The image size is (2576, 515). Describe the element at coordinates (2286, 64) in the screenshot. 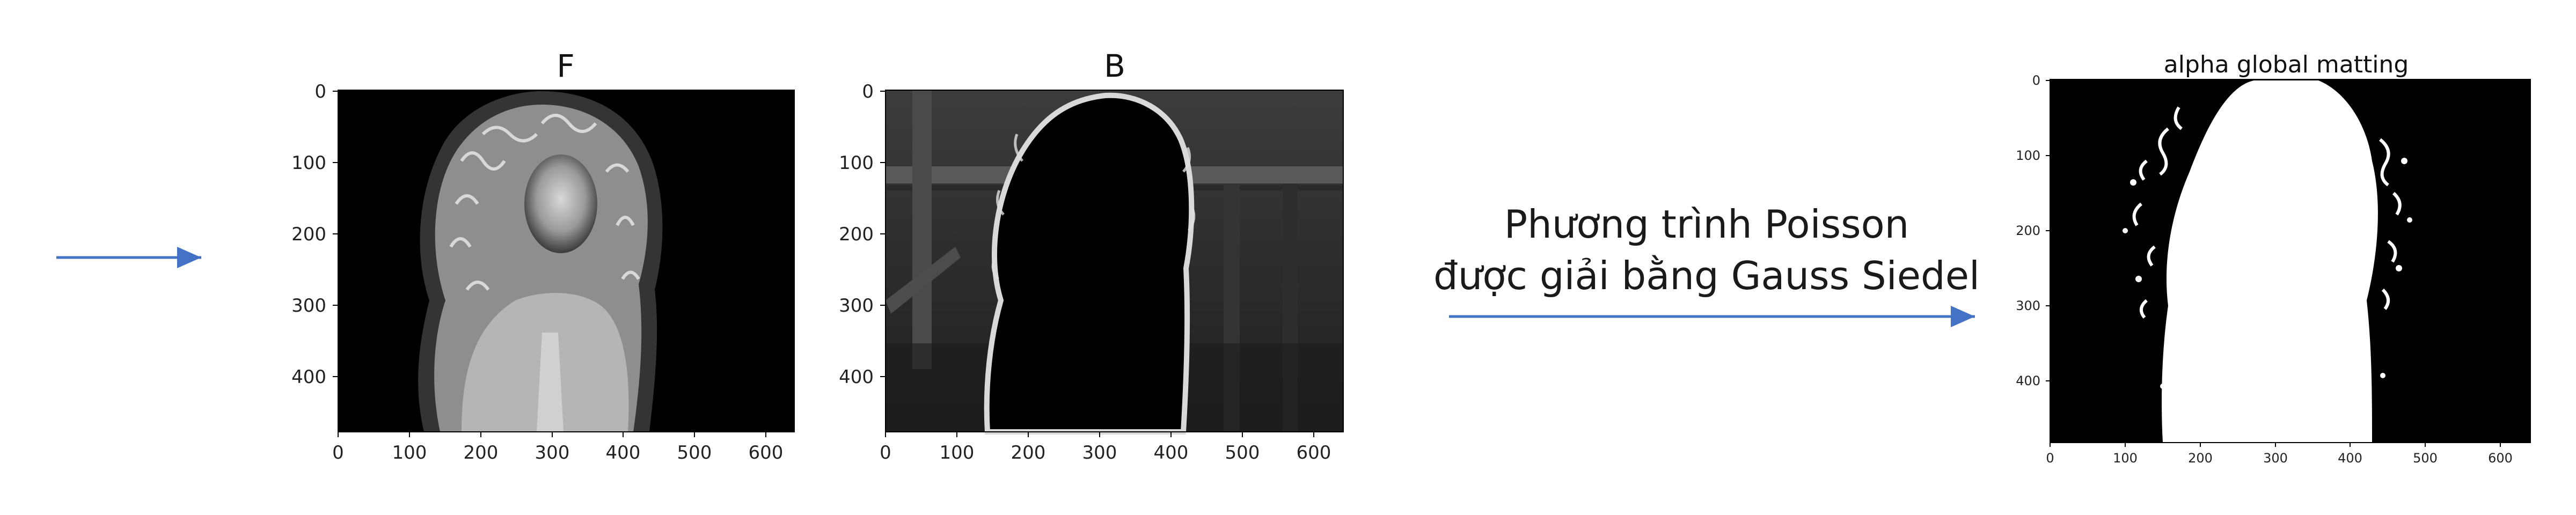

I see `panel-title: alpha global matting` at that location.